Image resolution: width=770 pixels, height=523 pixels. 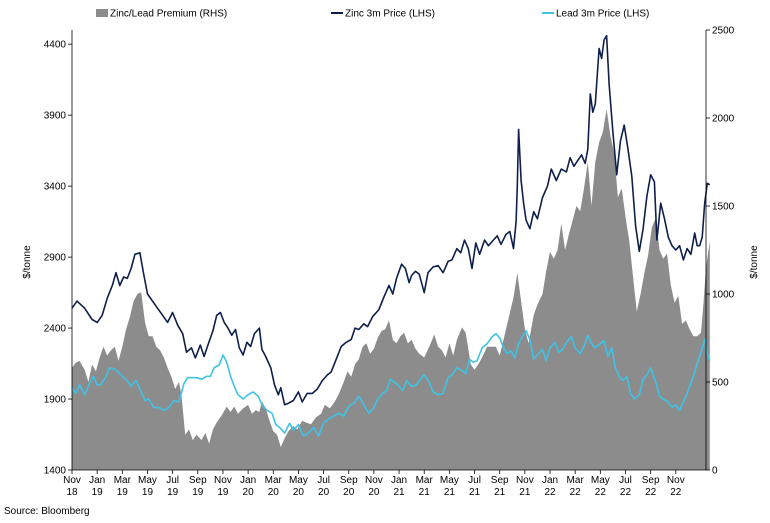 I want to click on legend-swatch-area, so click(x=102, y=13).